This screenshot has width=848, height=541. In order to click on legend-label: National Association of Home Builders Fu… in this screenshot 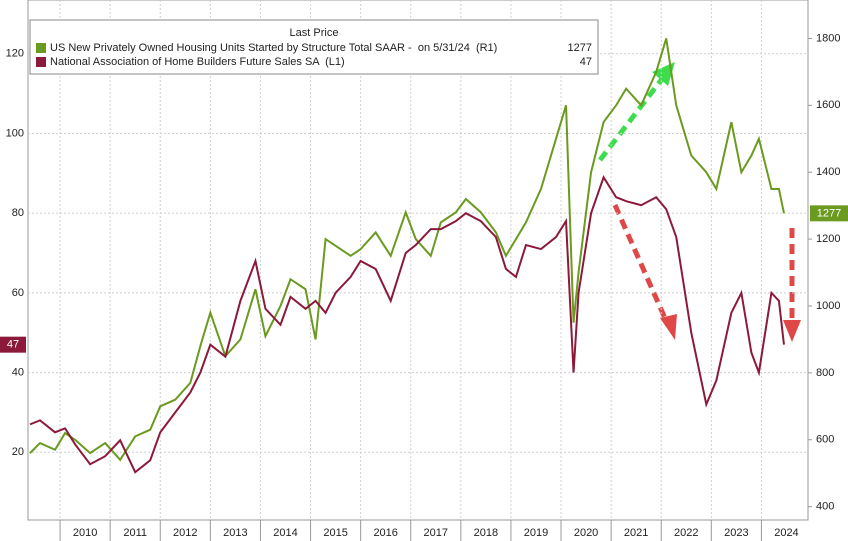, I will do `click(197, 62)`.